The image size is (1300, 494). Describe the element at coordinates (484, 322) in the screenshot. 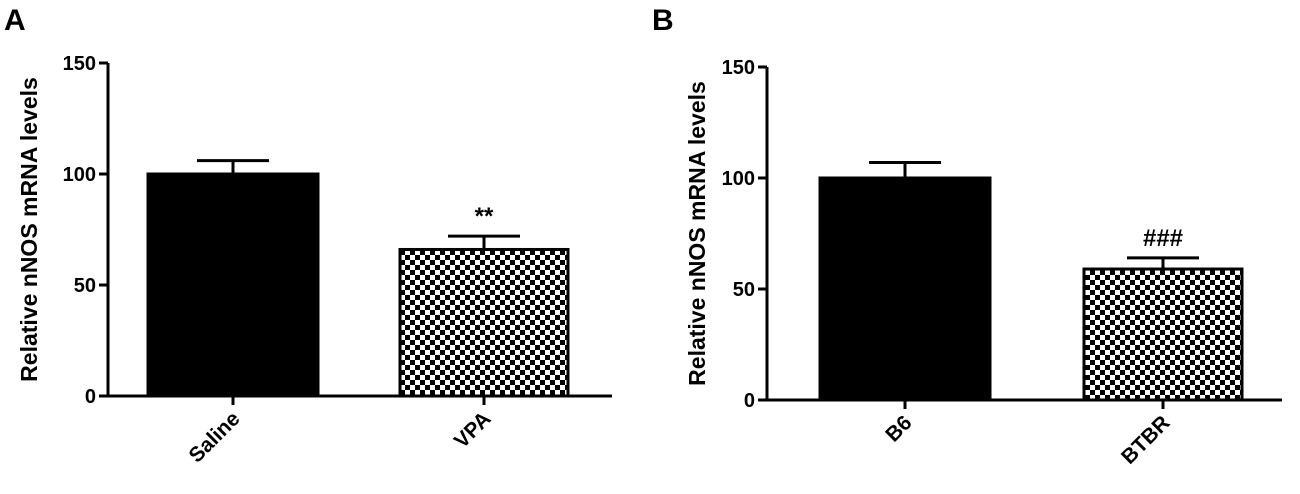

I see `bar-vpa` at that location.